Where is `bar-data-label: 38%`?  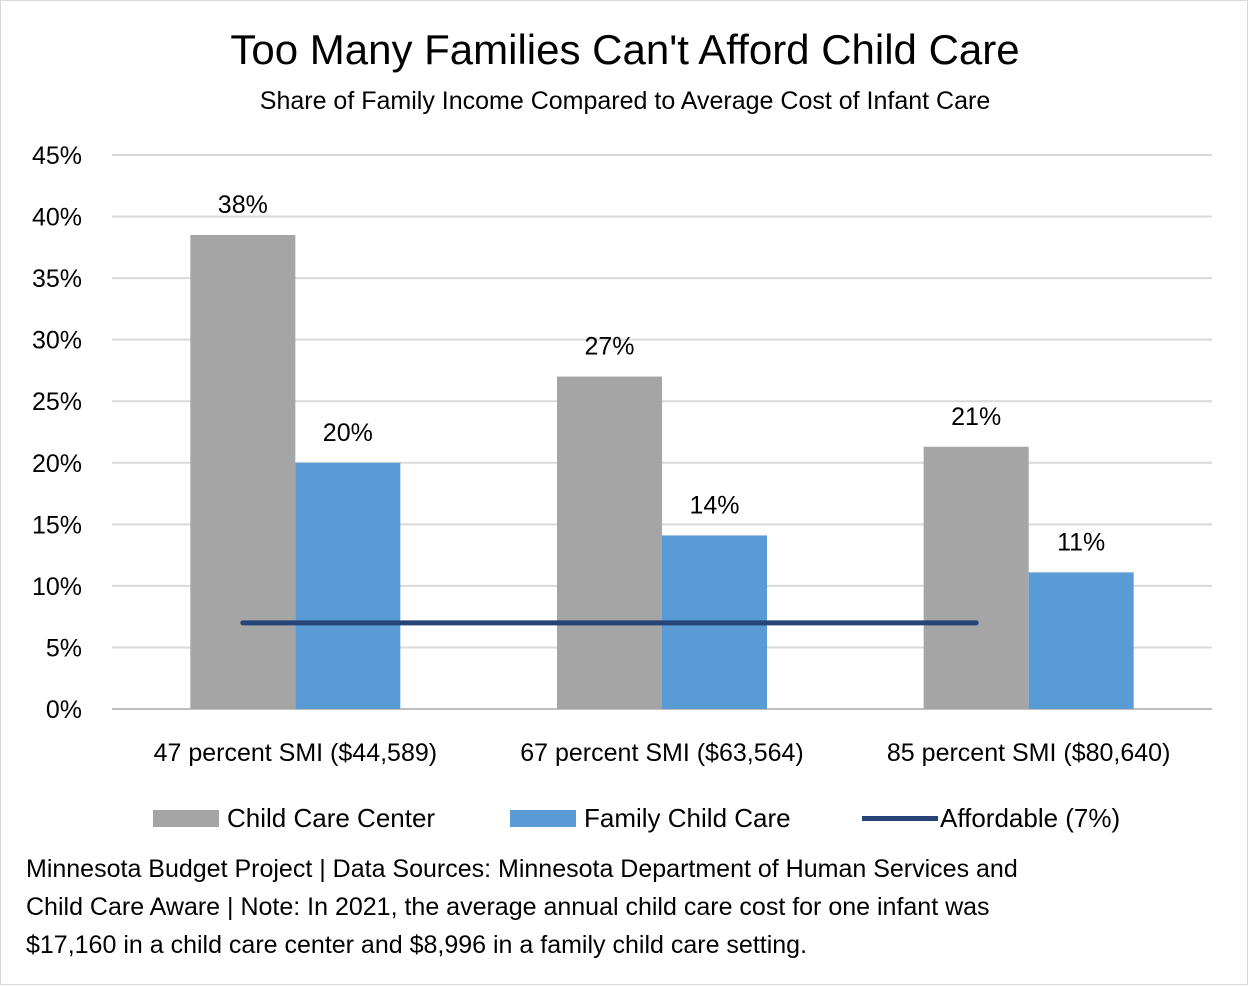 bar-data-label: 38% is located at coordinates (243, 205).